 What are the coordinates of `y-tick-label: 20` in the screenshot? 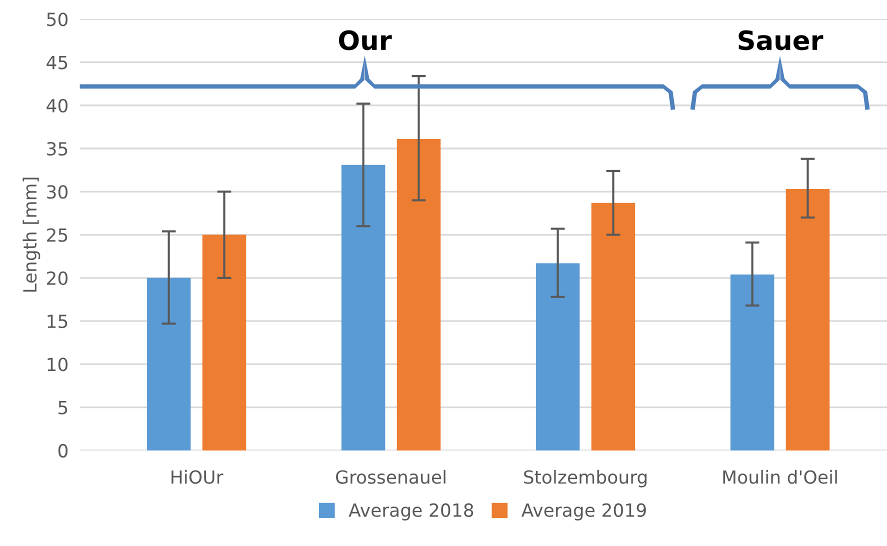 It's located at (57, 278).